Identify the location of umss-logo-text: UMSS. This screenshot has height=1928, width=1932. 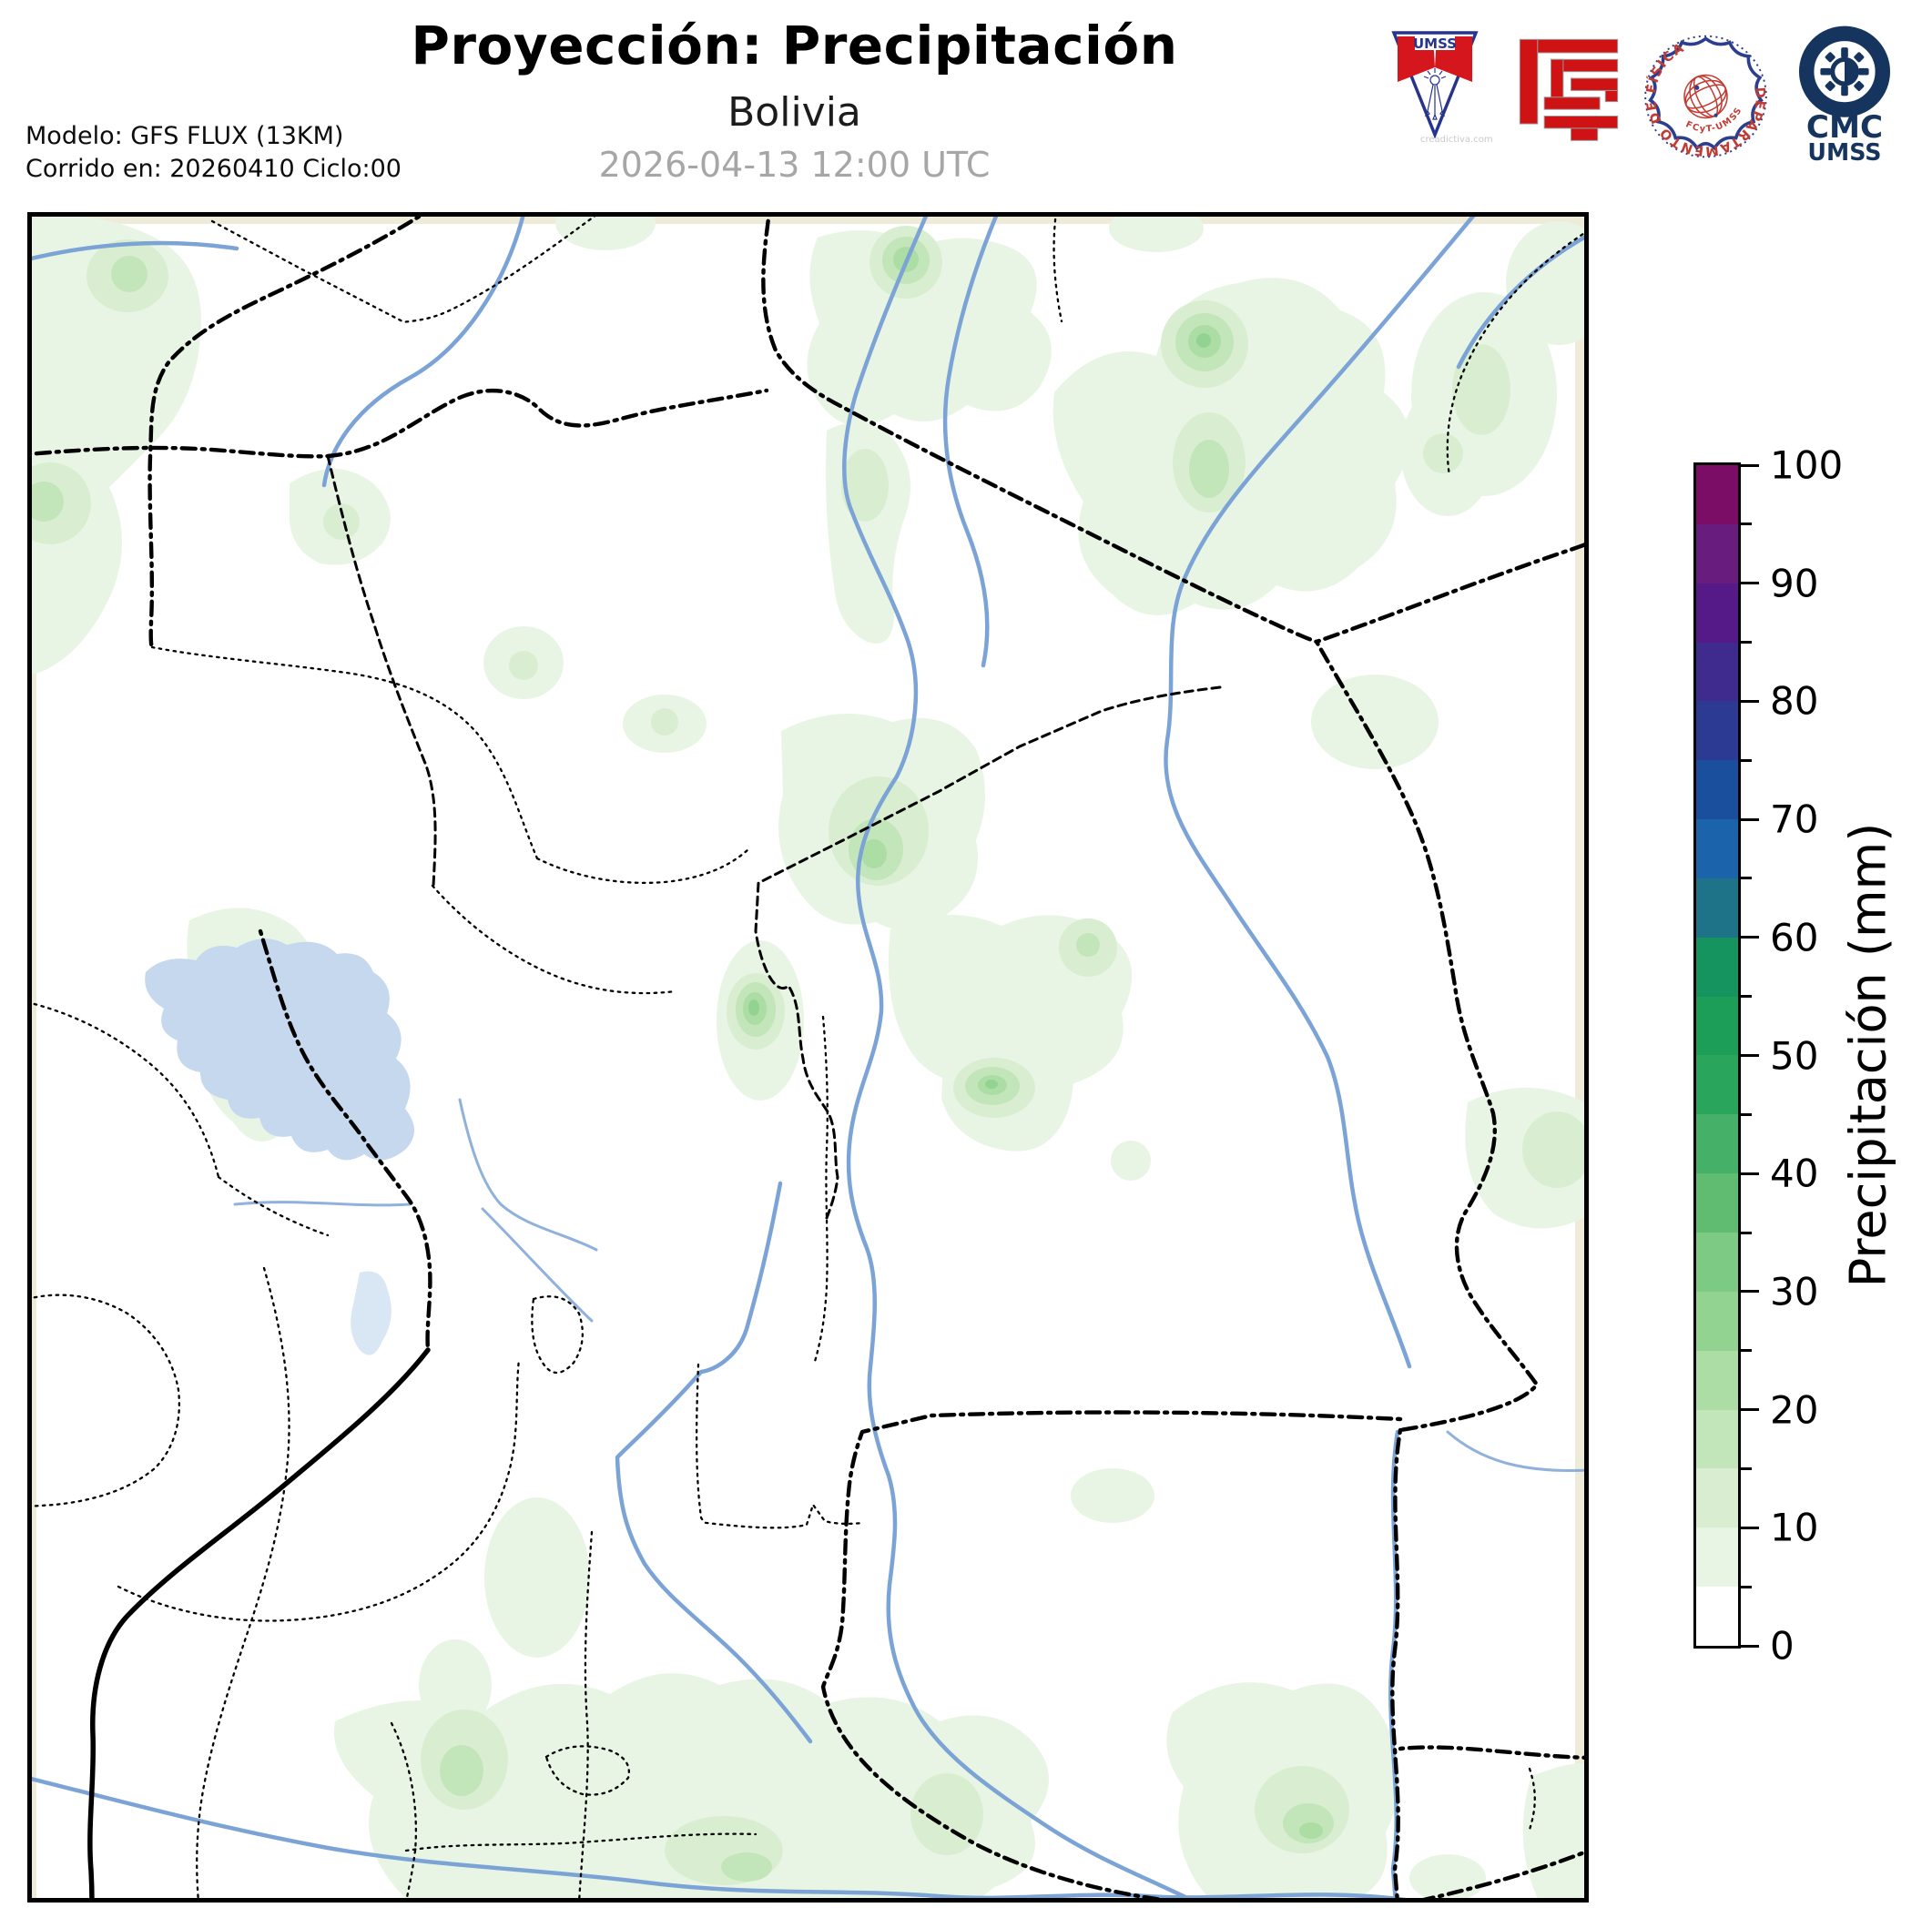
(1435, 44).